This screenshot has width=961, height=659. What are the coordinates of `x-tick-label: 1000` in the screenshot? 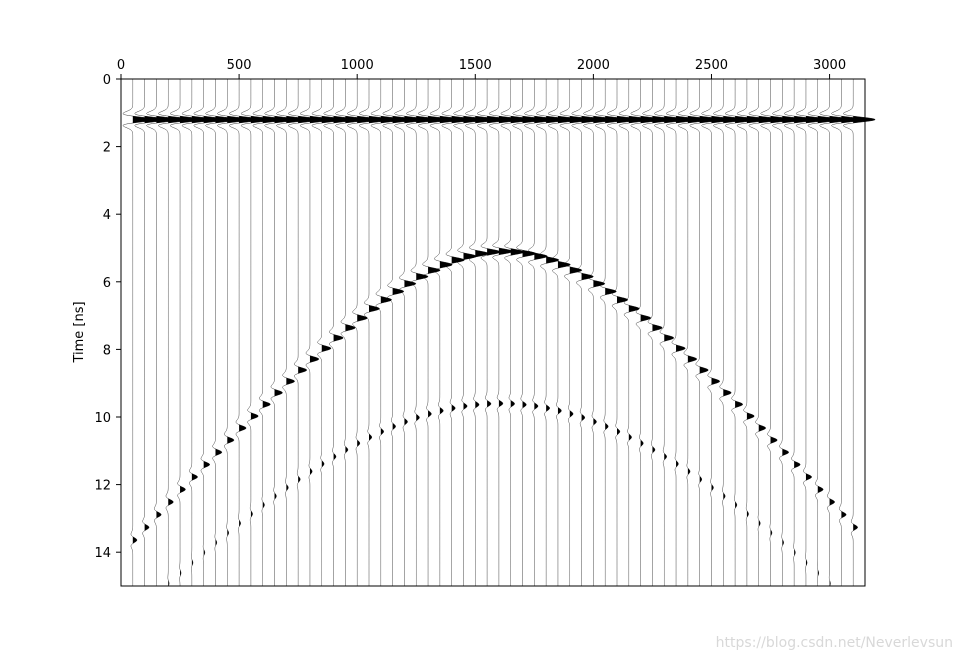 It's located at (357, 65).